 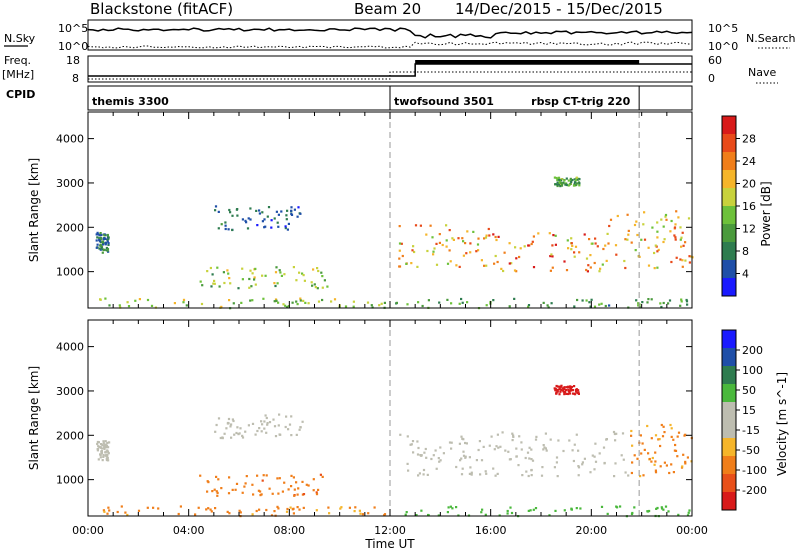 I want to click on noise-tick-high-right: 10^5, so click(x=723, y=28).